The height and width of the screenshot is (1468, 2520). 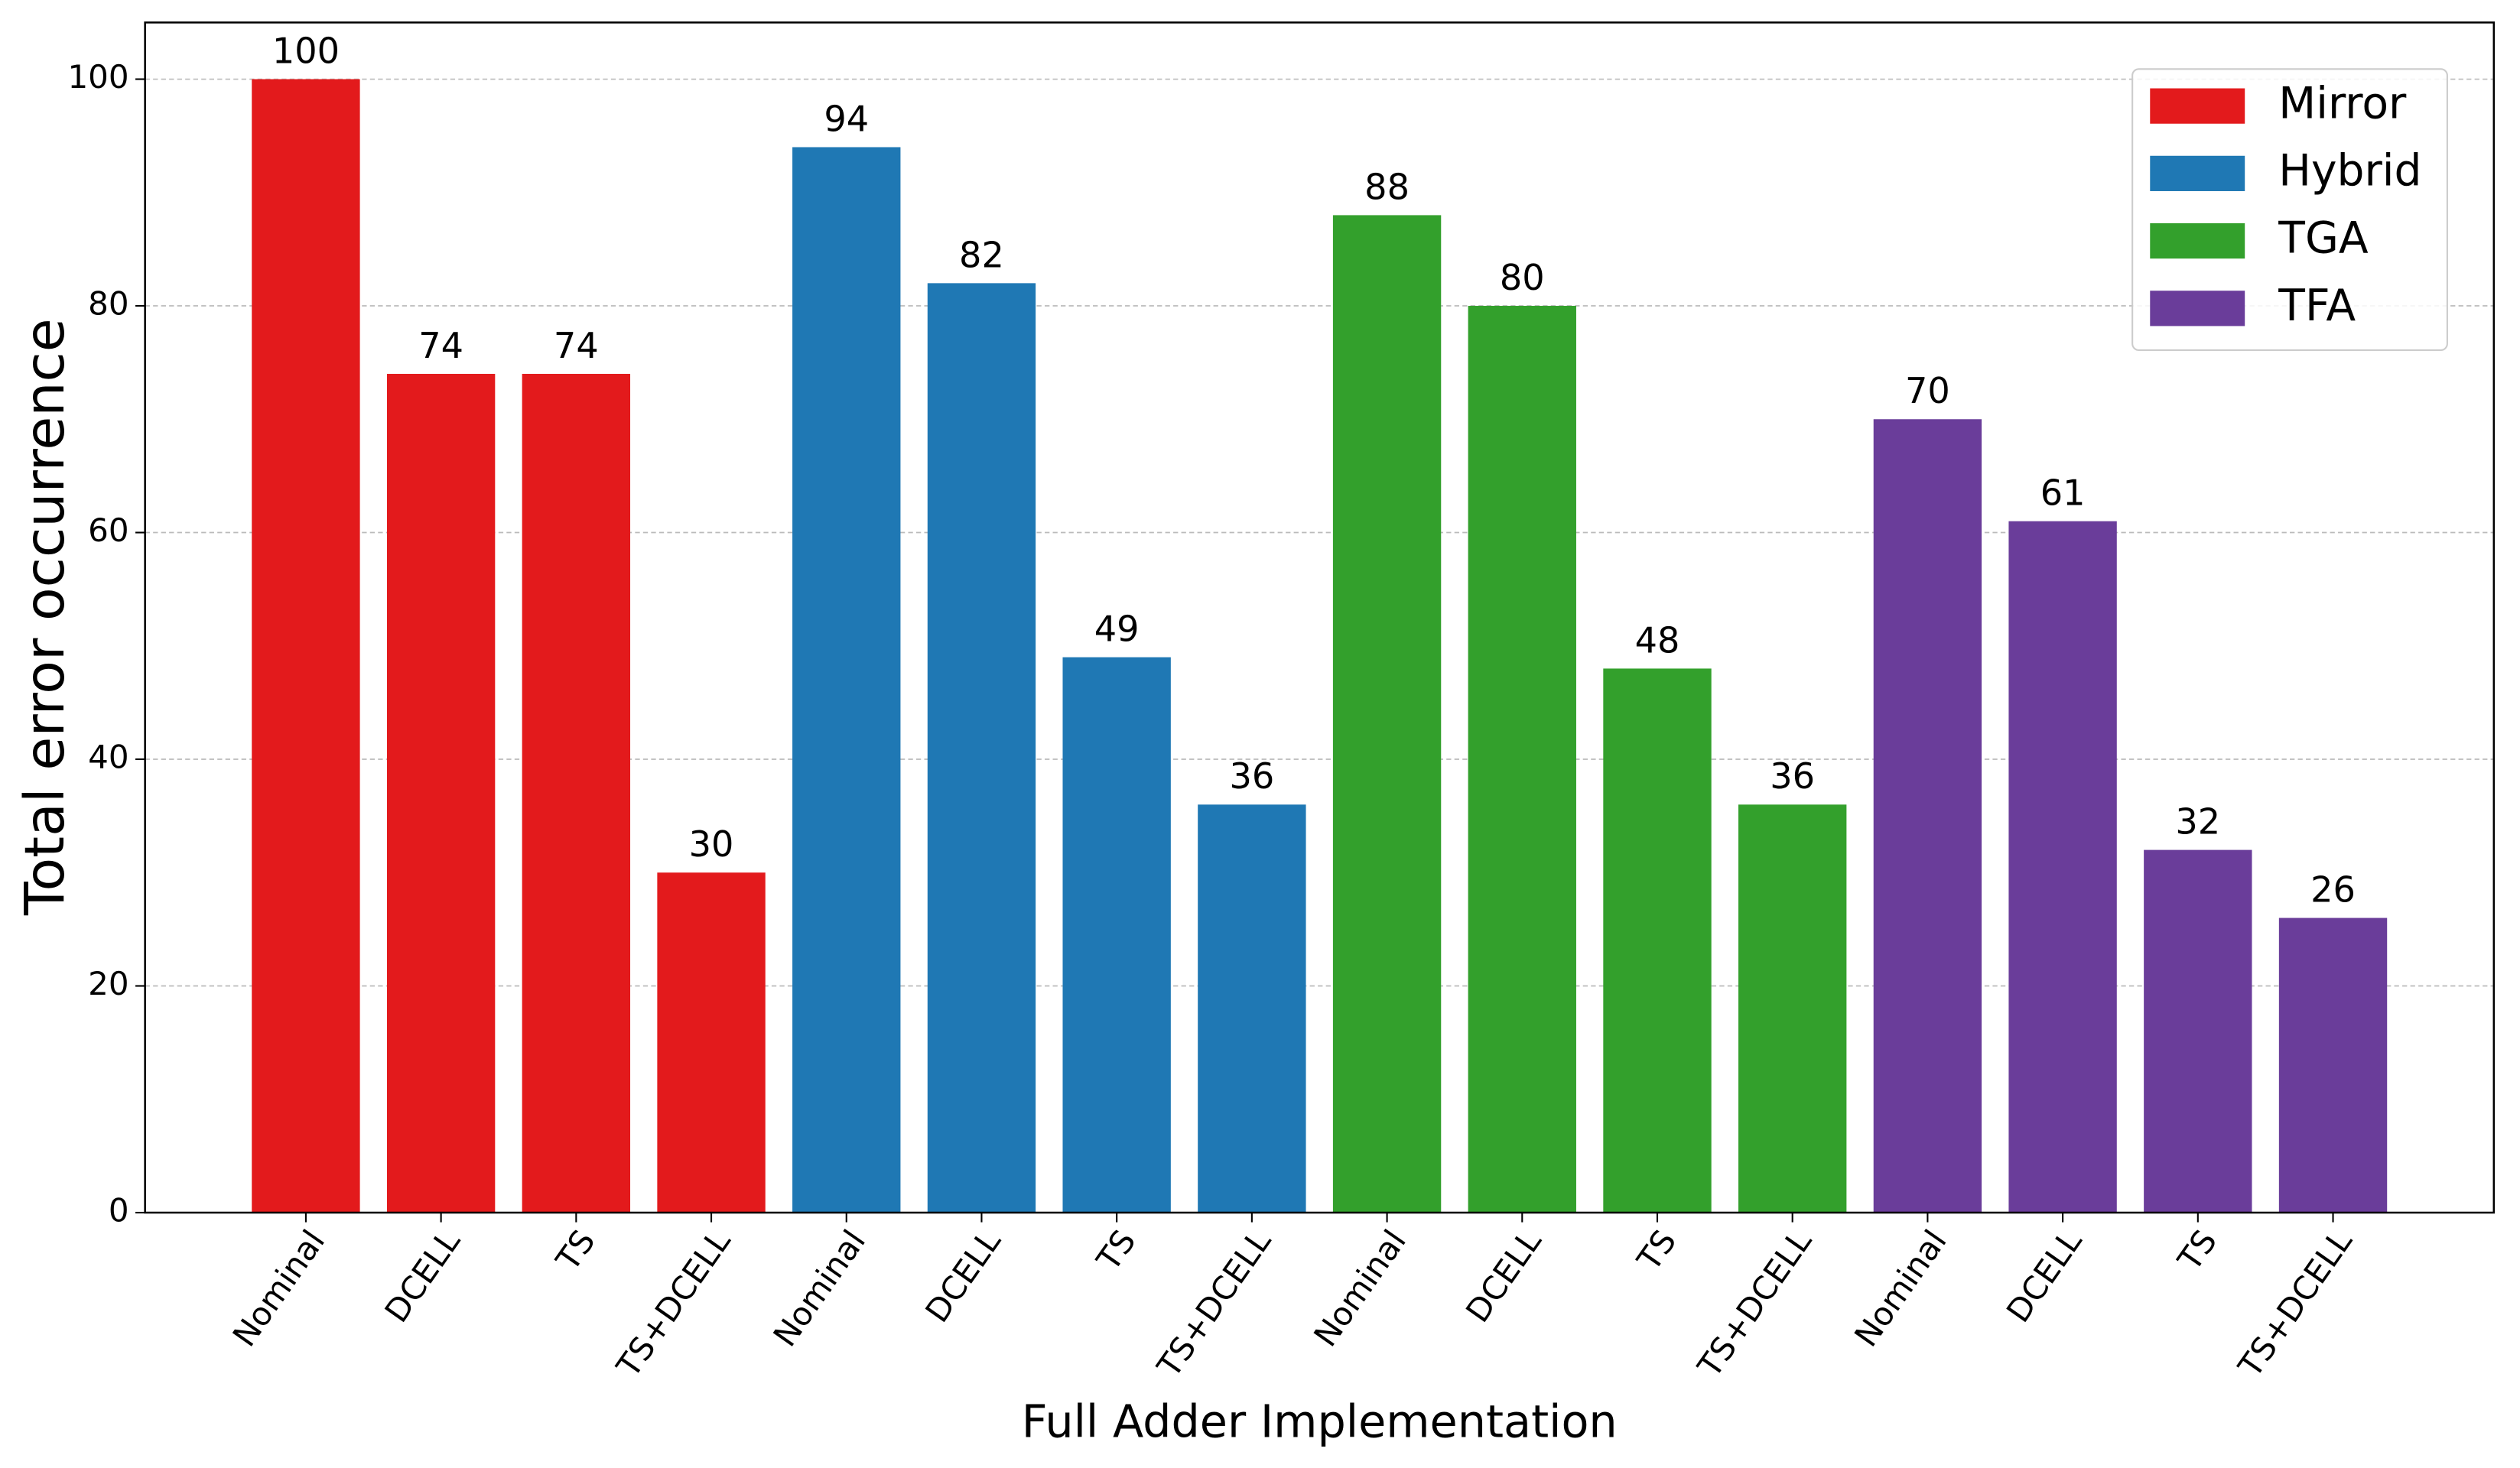 What do you see at coordinates (846, 118) in the screenshot?
I see `data-label: 94` at bounding box center [846, 118].